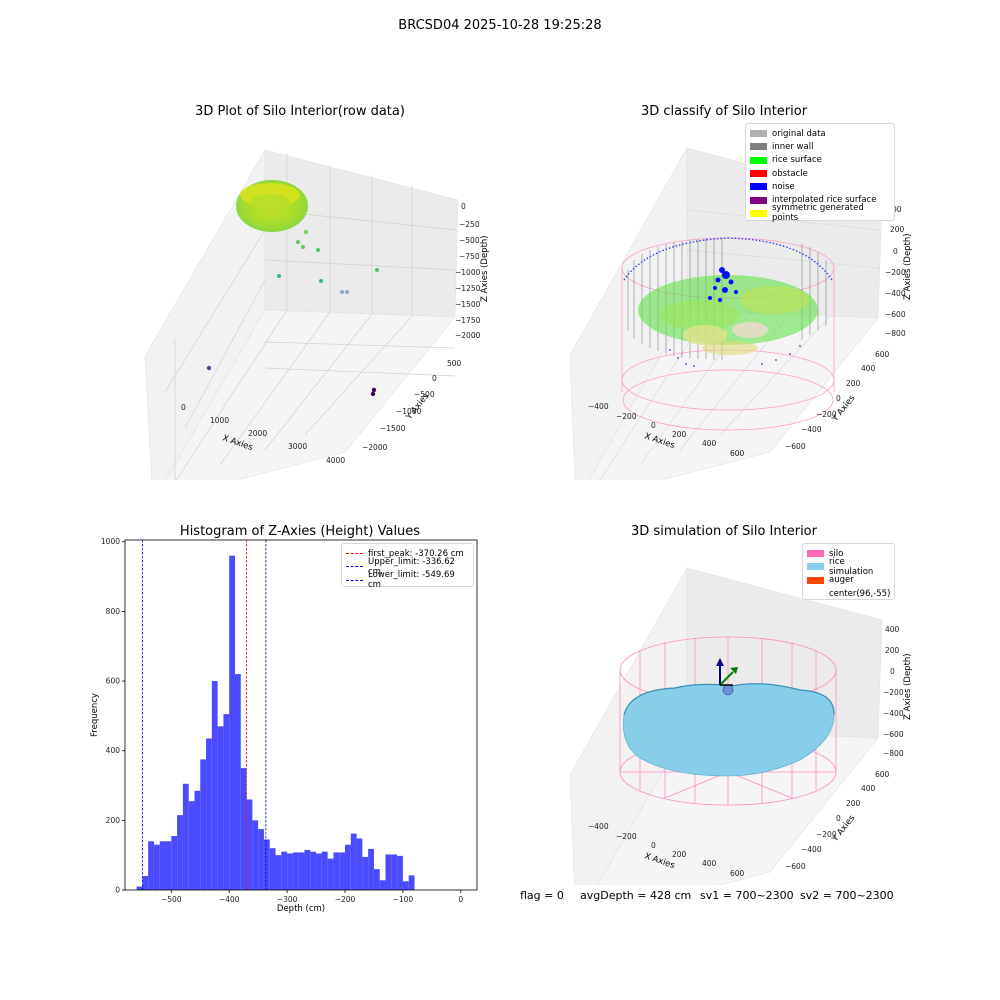 The image size is (1000, 1000). I want to click on histogram-xtick-label: −500, so click(171, 899).